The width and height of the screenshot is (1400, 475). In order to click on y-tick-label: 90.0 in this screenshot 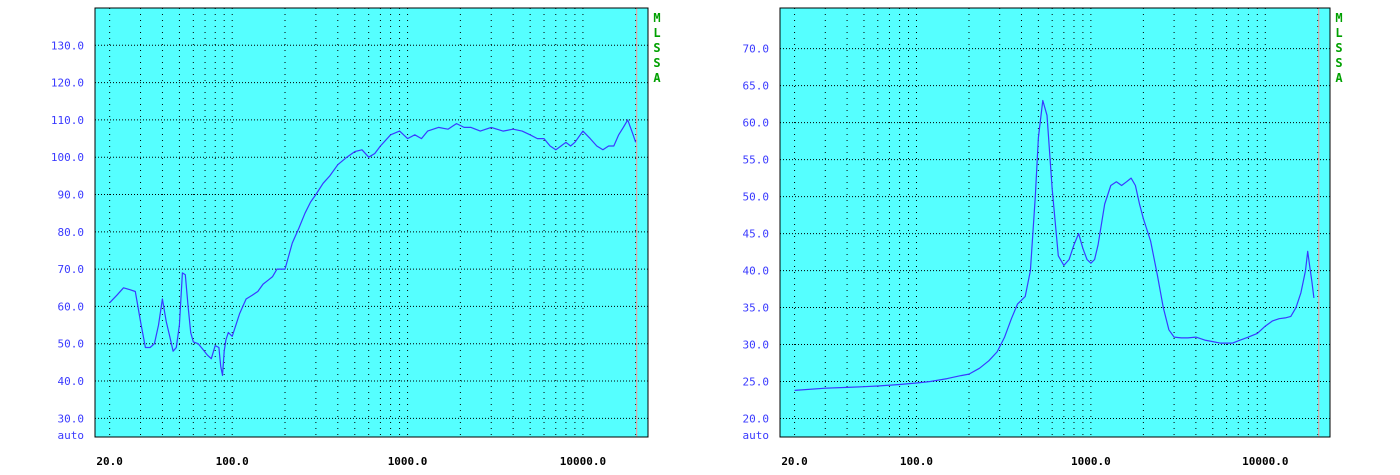, I will do `click(71, 195)`.